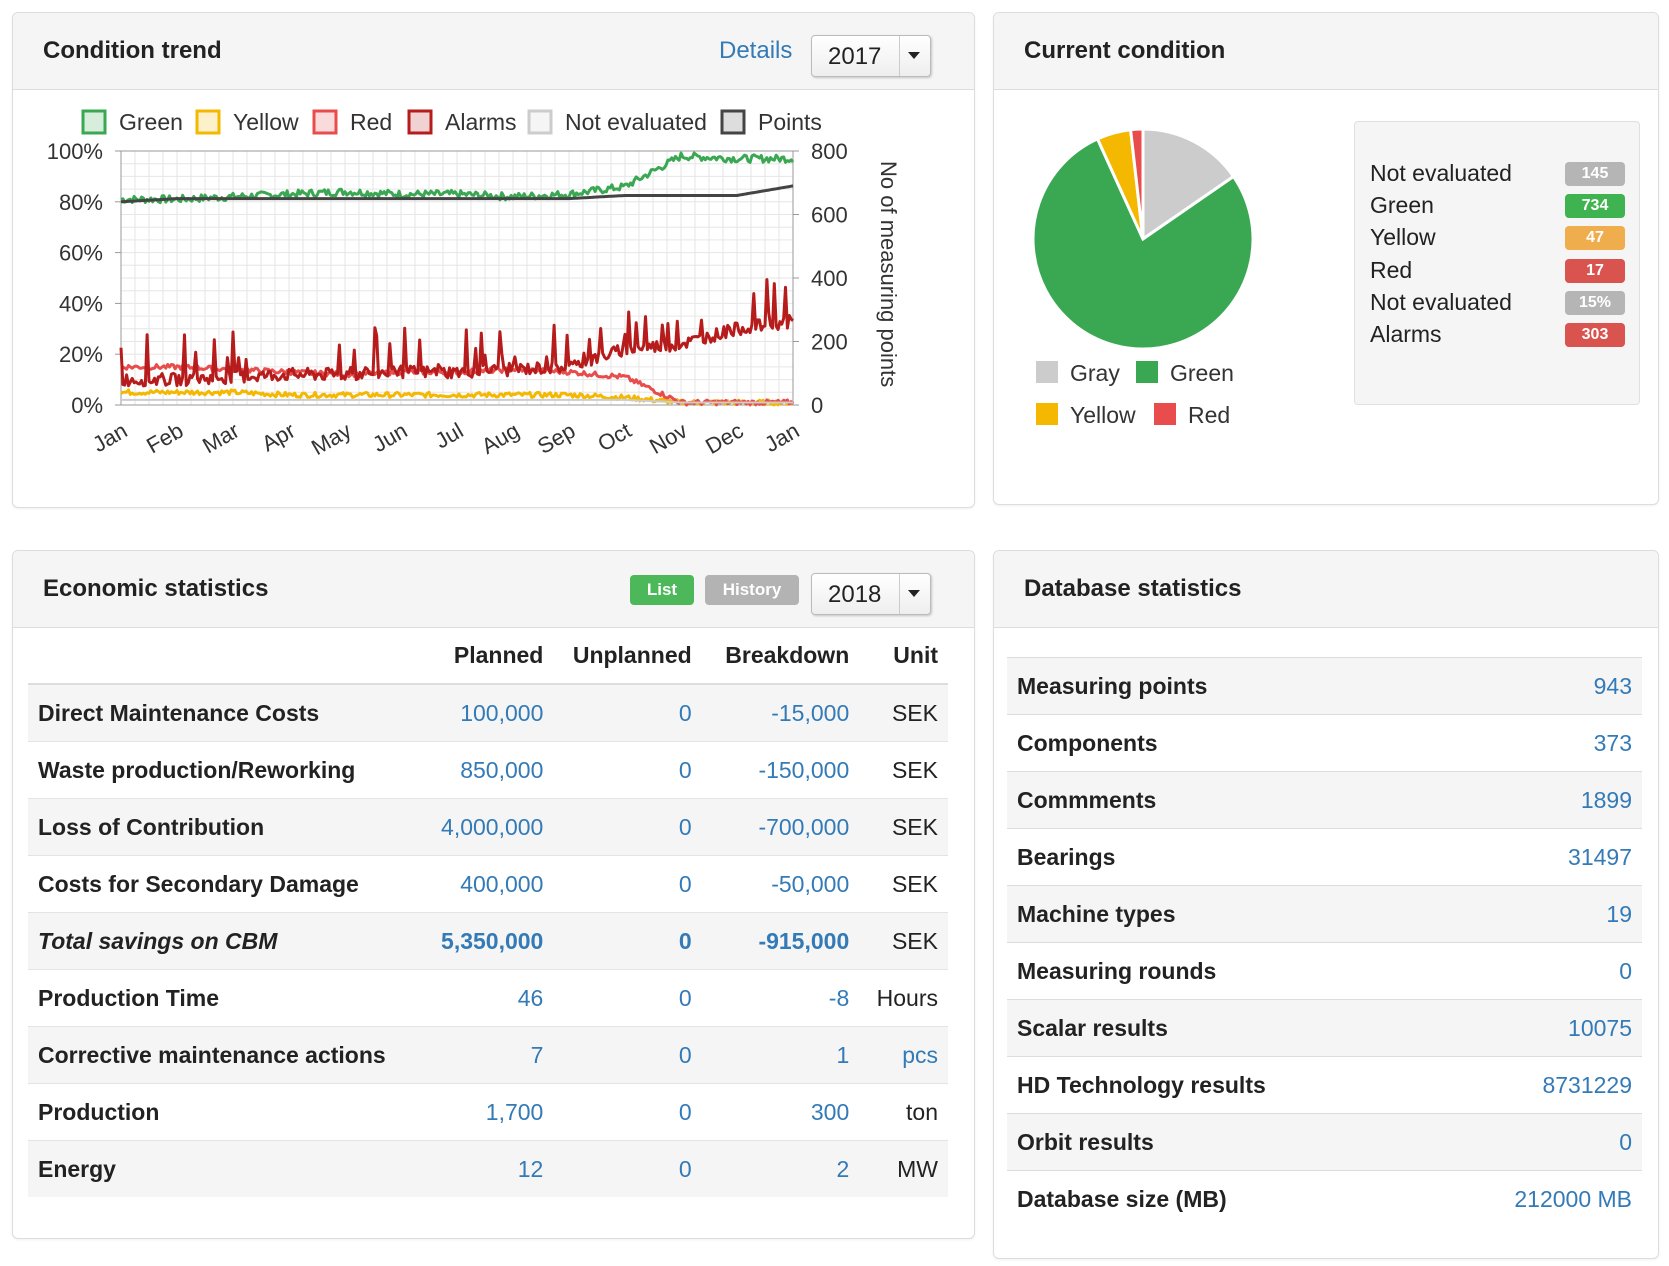 Image resolution: width=1669 pixels, height=1266 pixels. I want to click on planned-value: 5,350,000, so click(485, 941).